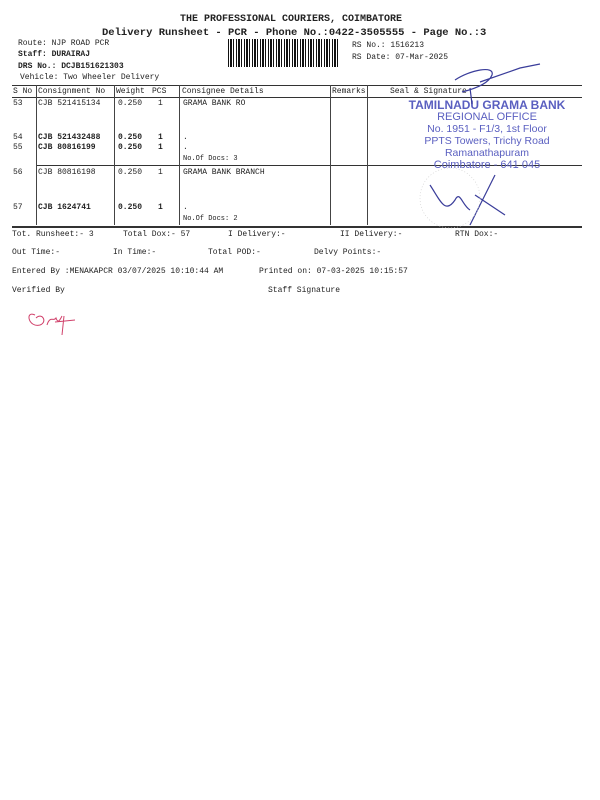 Image resolution: width=600 pixels, height=800 pixels. Describe the element at coordinates (72, 91) in the screenshot. I see `col-consignment: Consignment No` at that location.